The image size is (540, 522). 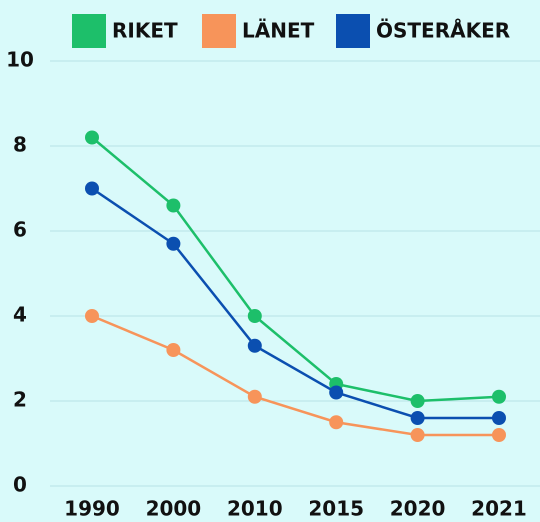 What do you see at coordinates (418, 509) in the screenshot?
I see `x-tick-label: 2020` at bounding box center [418, 509].